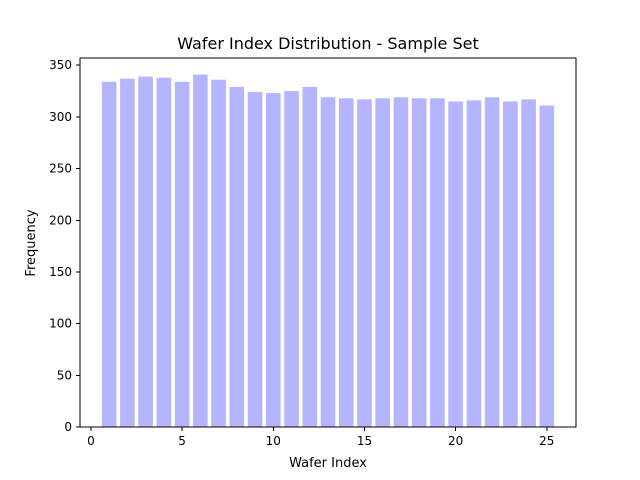 Image resolution: width=640 pixels, height=480 pixels. I want to click on x-tick-label: 0, so click(91, 441).